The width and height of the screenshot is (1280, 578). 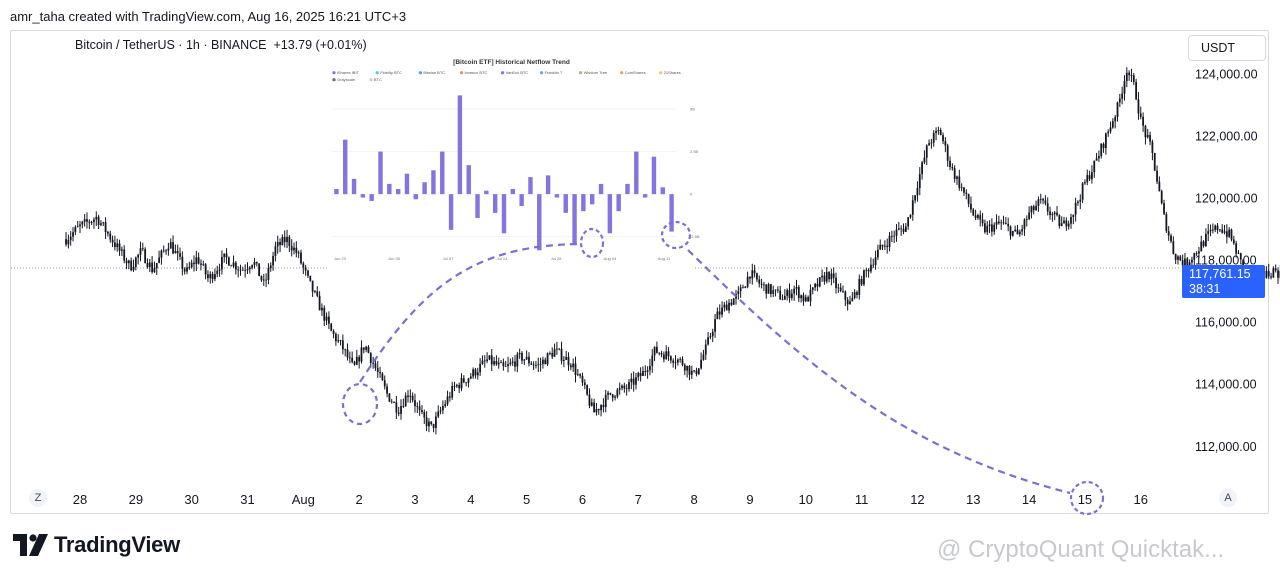 I want to click on price-tick-label: 120,000.00, so click(x=1226, y=199).